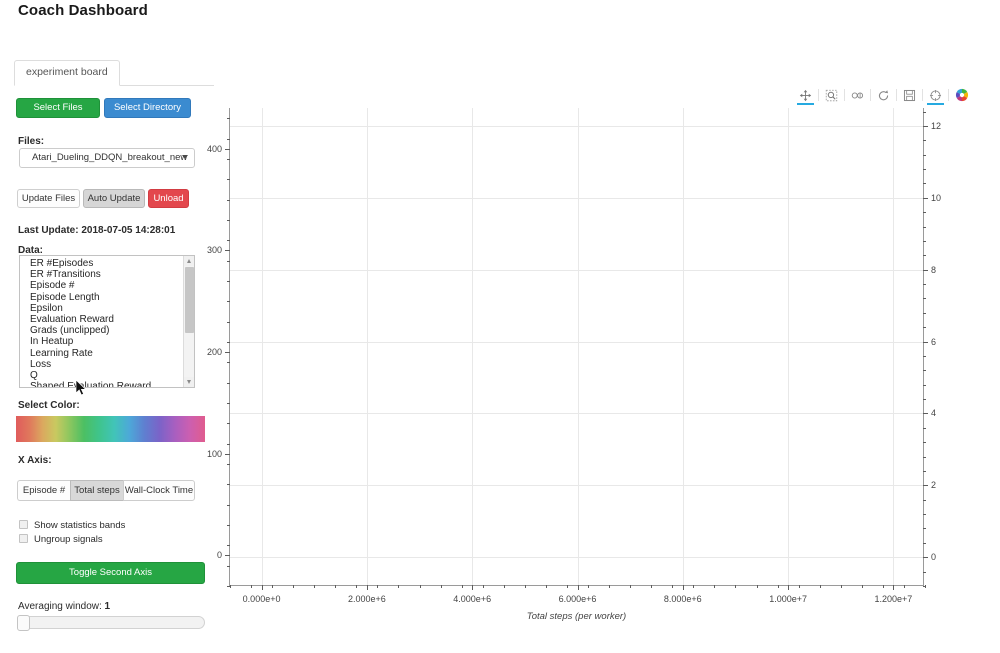 This screenshot has width=1000, height=653. Describe the element at coordinates (159, 490) in the screenshot. I see `x-axis-option-wall-clock-time: Wall-Clock Time` at that location.